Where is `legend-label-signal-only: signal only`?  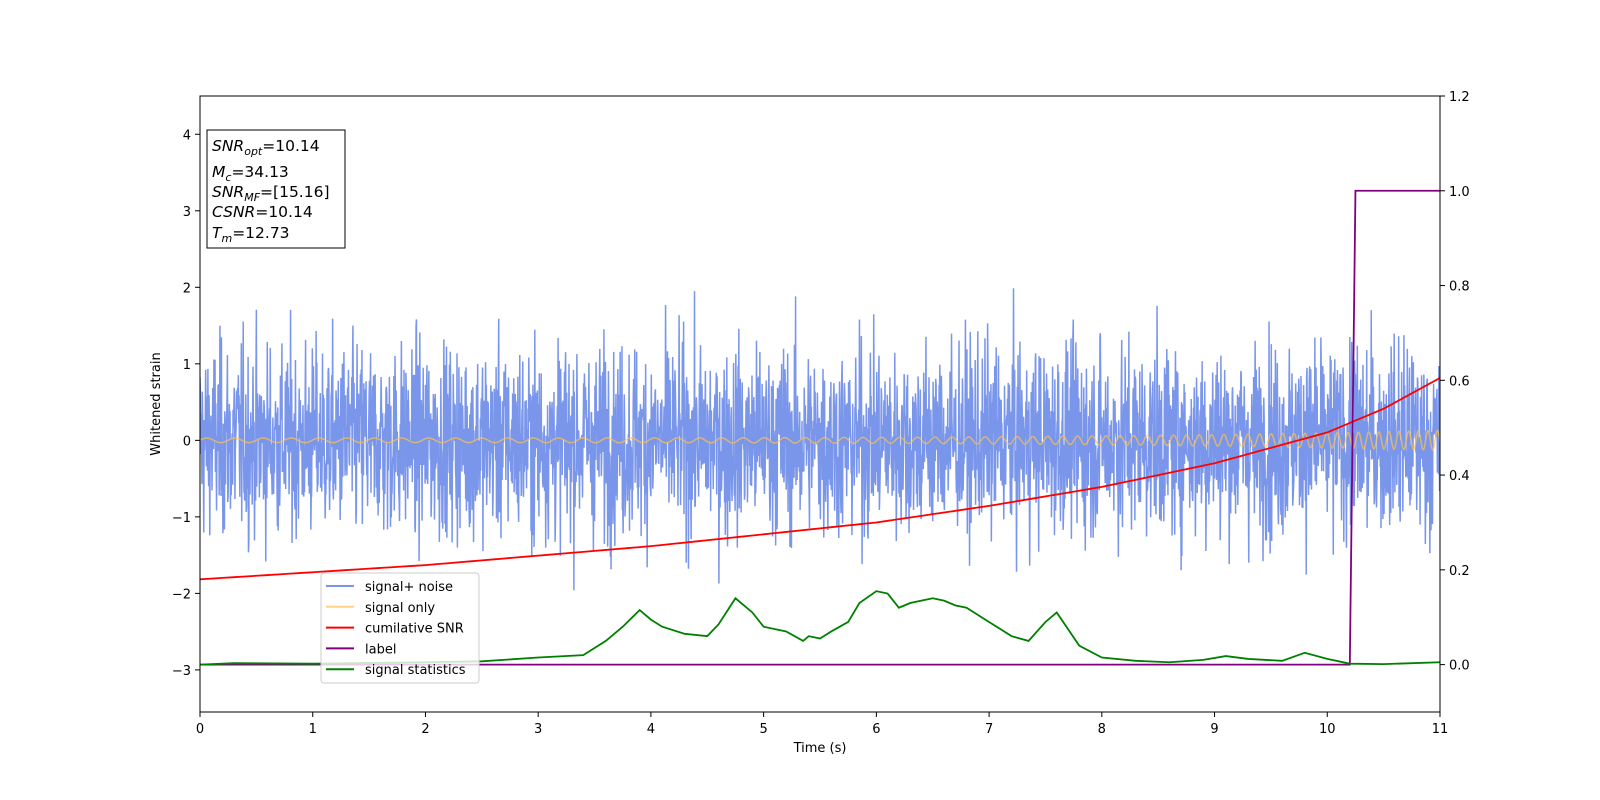
legend-label-signal-only: signal only is located at coordinates (400, 608).